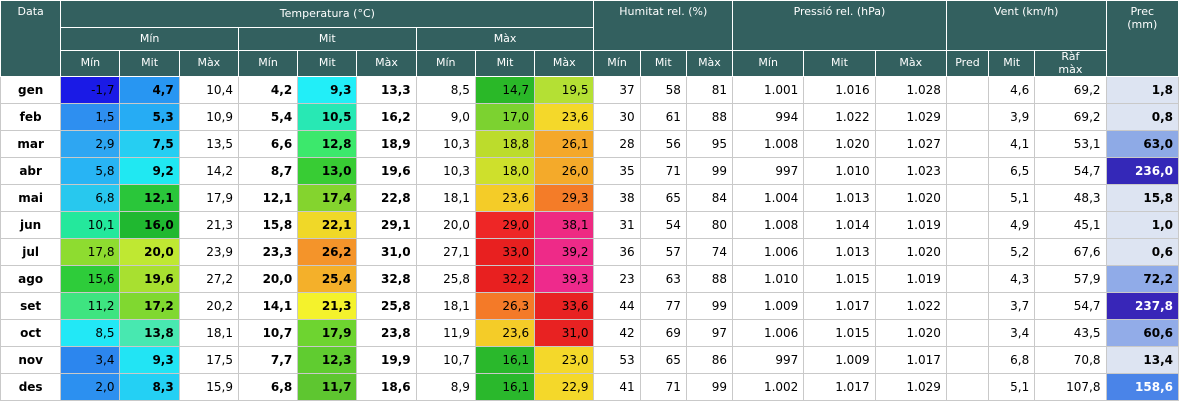 This screenshot has height=402, width=1179. Describe the element at coordinates (564, 117) in the screenshot. I see `cell-tmax-max: 23,6` at that location.